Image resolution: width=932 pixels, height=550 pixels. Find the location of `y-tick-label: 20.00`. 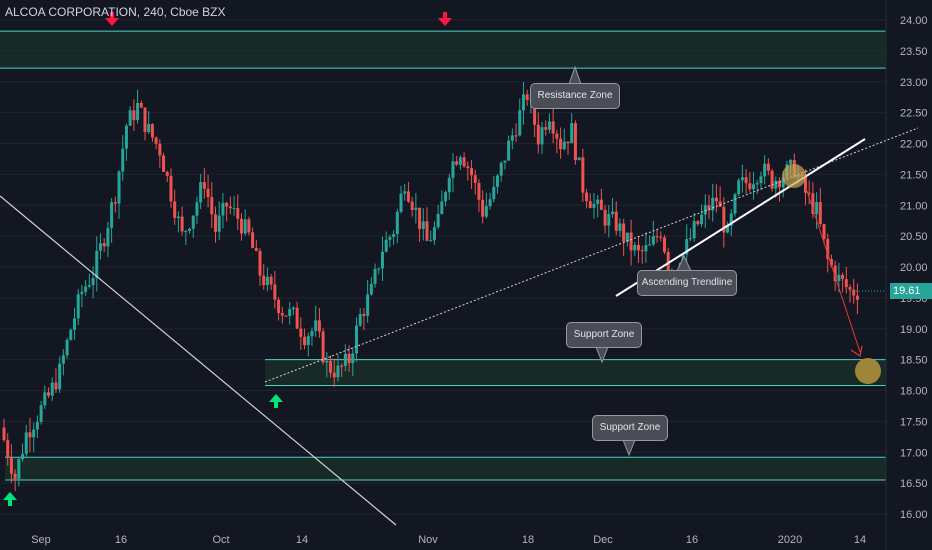

y-tick-label: 20.00 is located at coordinates (914, 268).